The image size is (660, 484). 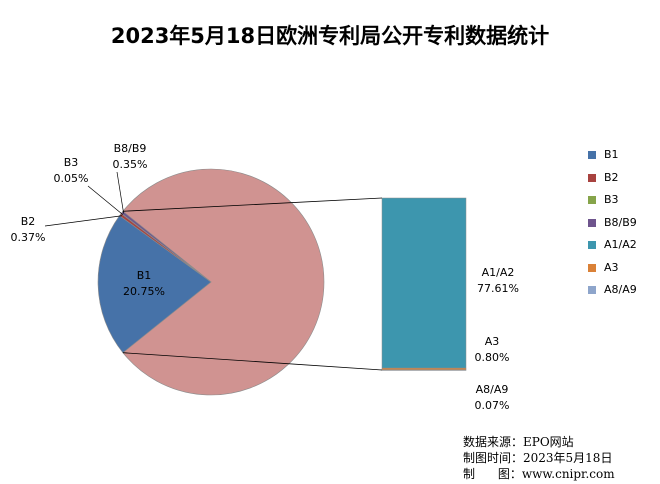 What do you see at coordinates (498, 272) in the screenshot?
I see `data-label-a1-a2-name: A1/A2` at bounding box center [498, 272].